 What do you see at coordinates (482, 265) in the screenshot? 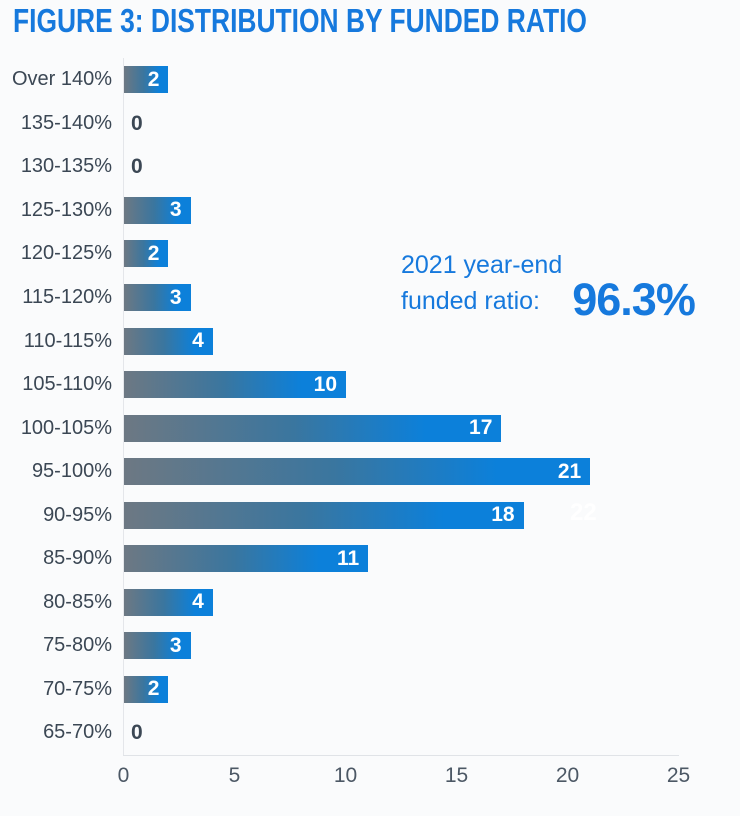
I see `annotation-line1: 2021 year-end` at bounding box center [482, 265].